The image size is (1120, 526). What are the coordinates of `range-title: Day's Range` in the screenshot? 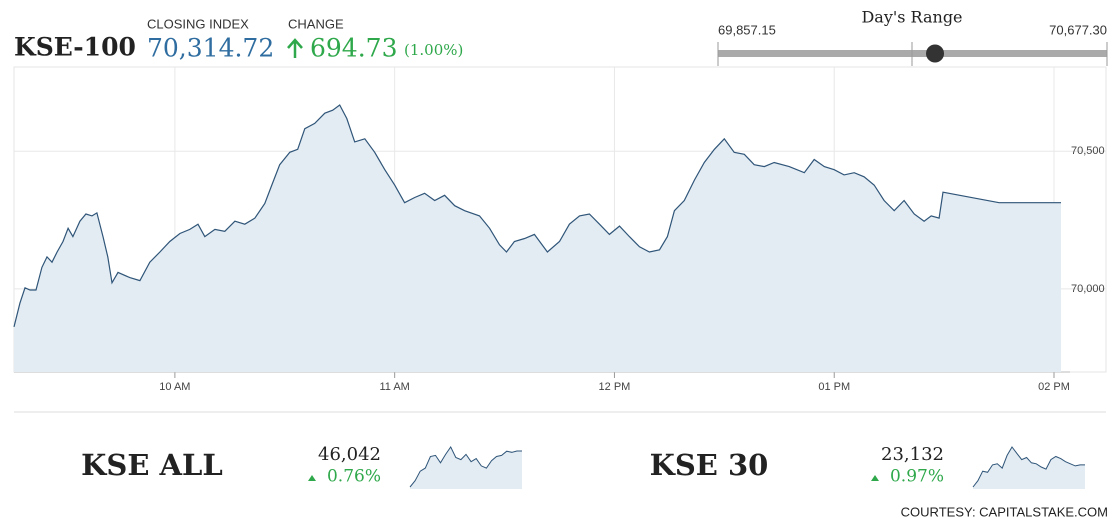 It's located at (911, 17).